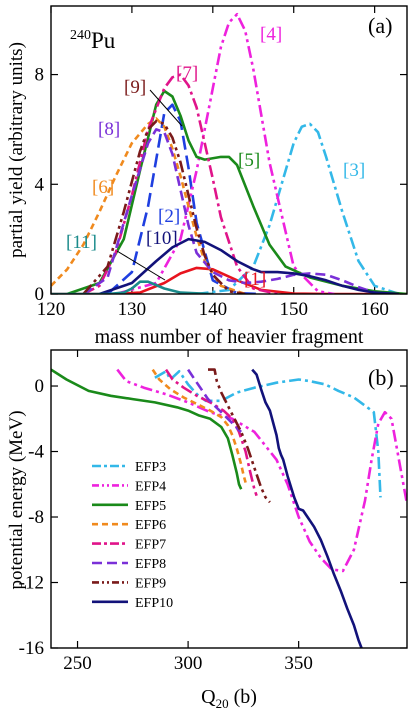 The image size is (415, 715). I want to click on legend-label-efp7: EFP7, so click(150, 545).